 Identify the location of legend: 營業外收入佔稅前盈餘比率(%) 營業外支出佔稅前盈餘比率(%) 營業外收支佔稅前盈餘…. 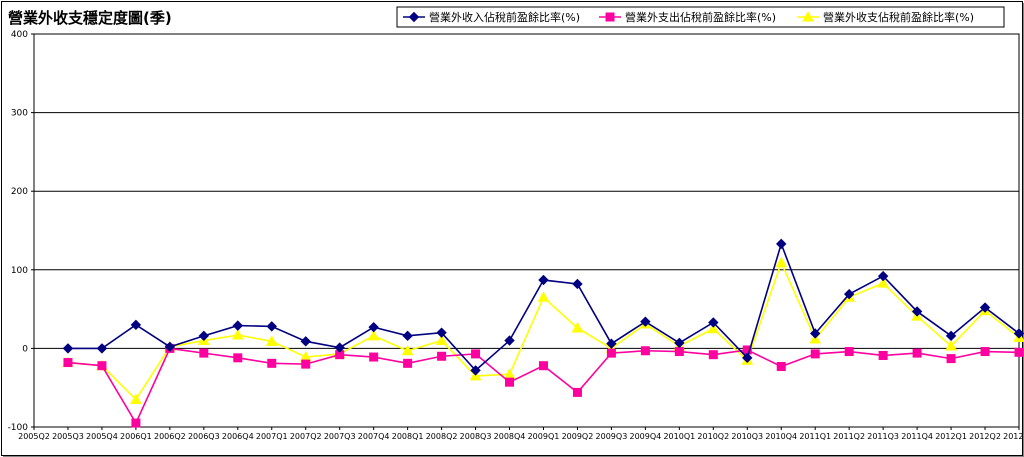
(700, 17).